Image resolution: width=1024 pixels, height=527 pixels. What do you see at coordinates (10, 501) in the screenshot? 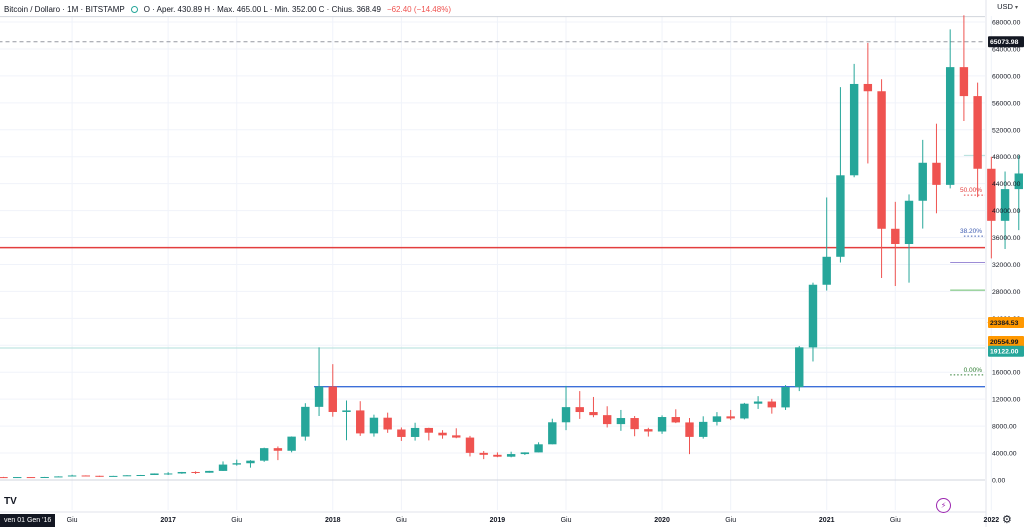
I see `tradingview-logo-icon: TV` at bounding box center [10, 501].